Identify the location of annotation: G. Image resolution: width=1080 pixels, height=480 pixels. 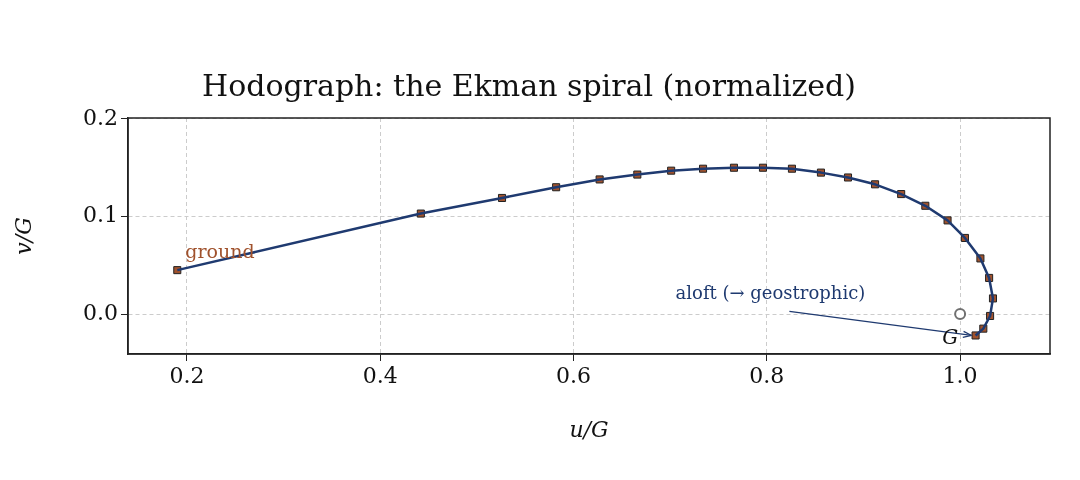
(950, 337).